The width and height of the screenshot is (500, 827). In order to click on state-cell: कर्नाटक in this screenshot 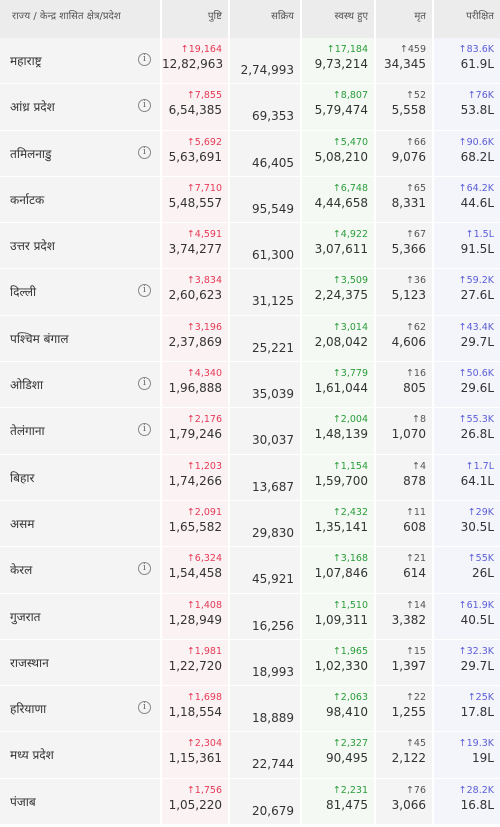, I will do `click(81, 200)`.